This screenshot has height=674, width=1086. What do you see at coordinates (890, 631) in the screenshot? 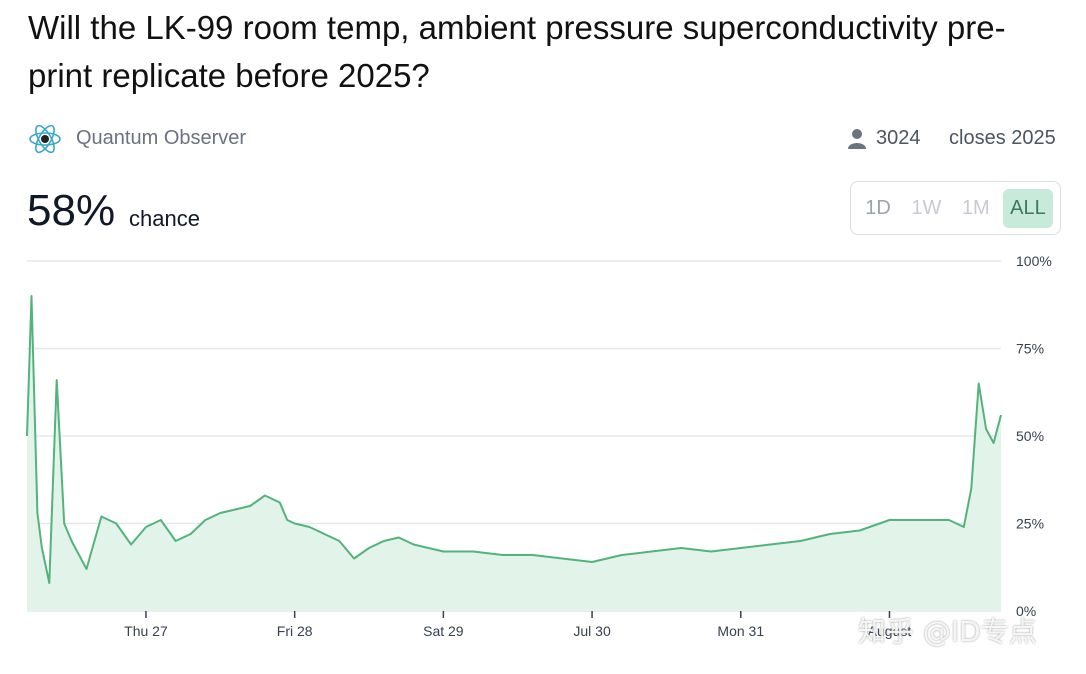
I see `x-tick-label: August` at bounding box center [890, 631].